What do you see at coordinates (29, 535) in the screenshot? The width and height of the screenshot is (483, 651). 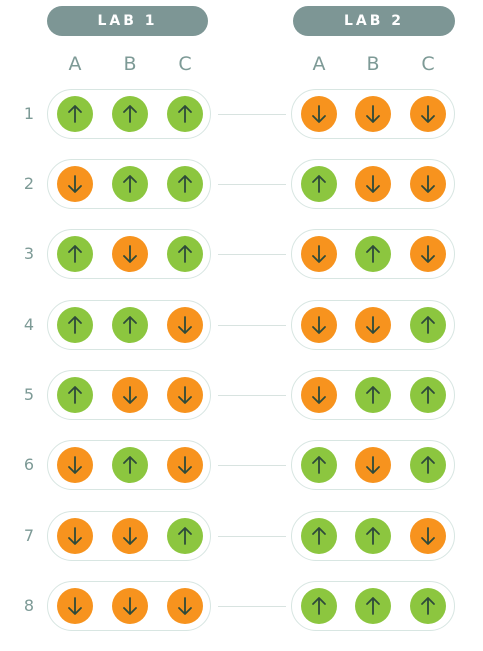 I see `row-number: 7` at bounding box center [29, 535].